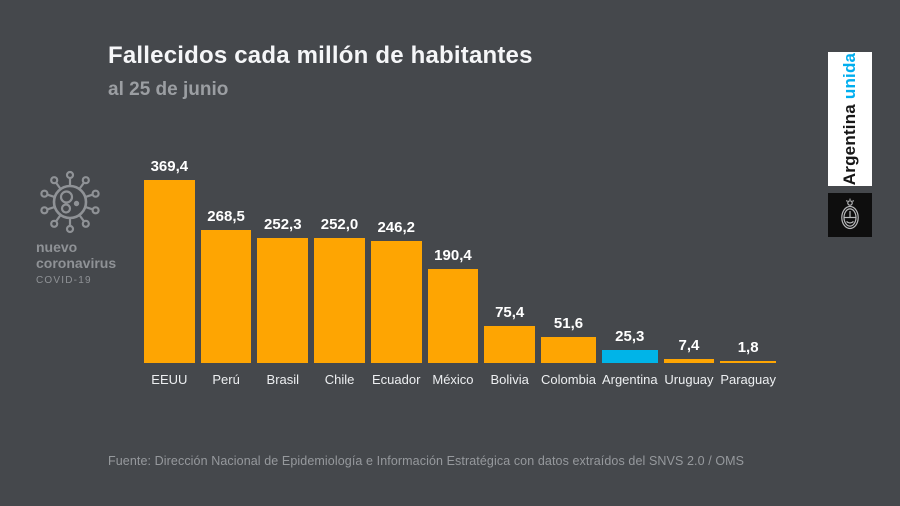 Image resolution: width=900 pixels, height=506 pixels. Describe the element at coordinates (169, 166) in the screenshot. I see `bar-value-label: 369,4` at that location.